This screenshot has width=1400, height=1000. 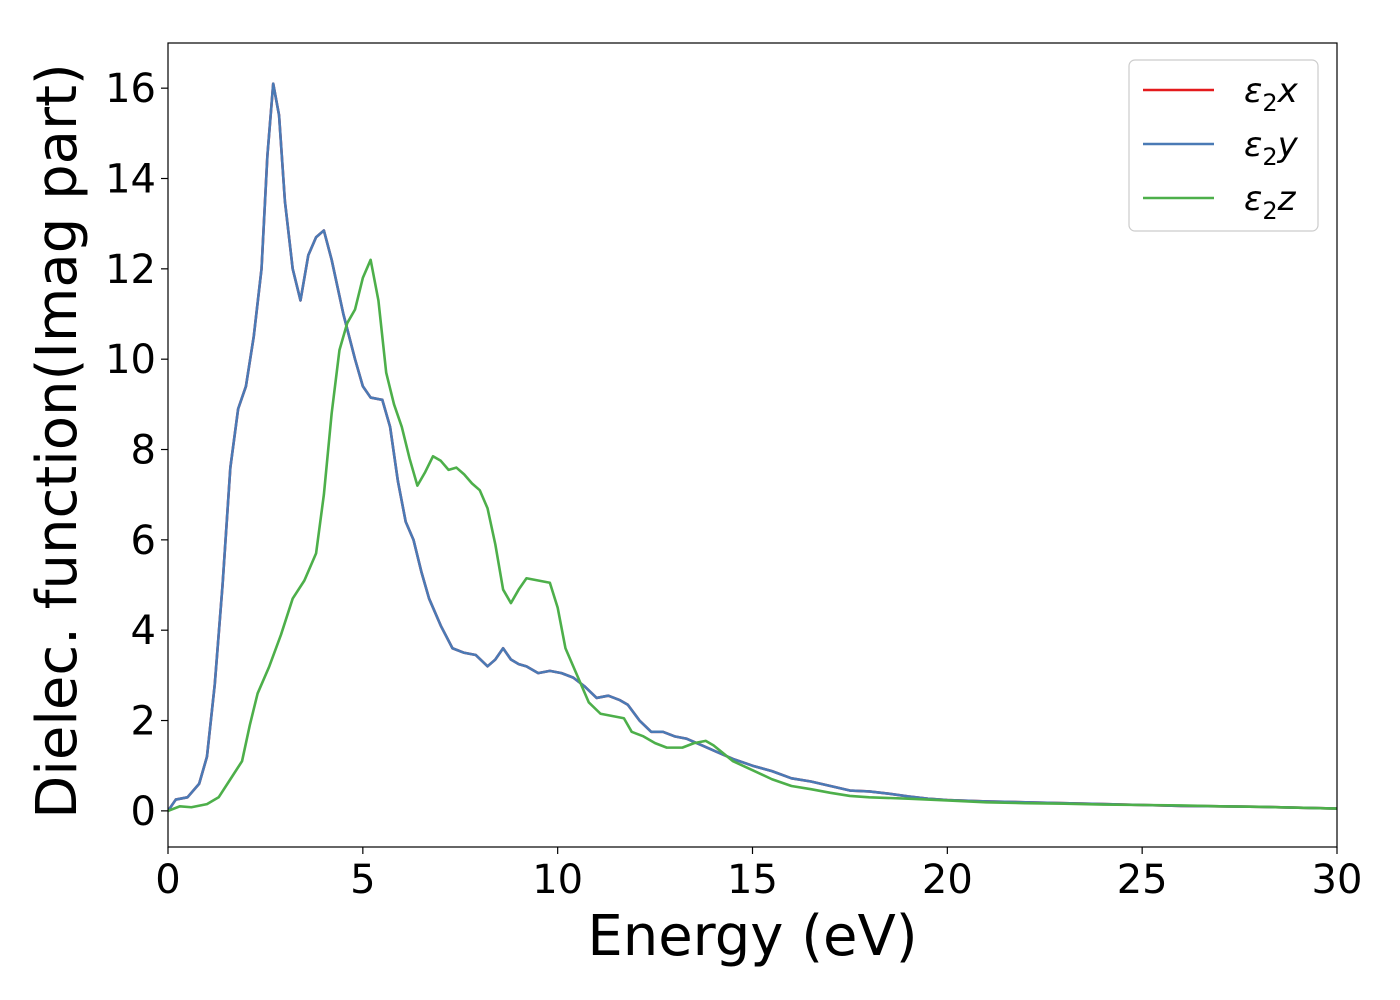 I want to click on x-tick-label: 20, so click(x=947, y=880).